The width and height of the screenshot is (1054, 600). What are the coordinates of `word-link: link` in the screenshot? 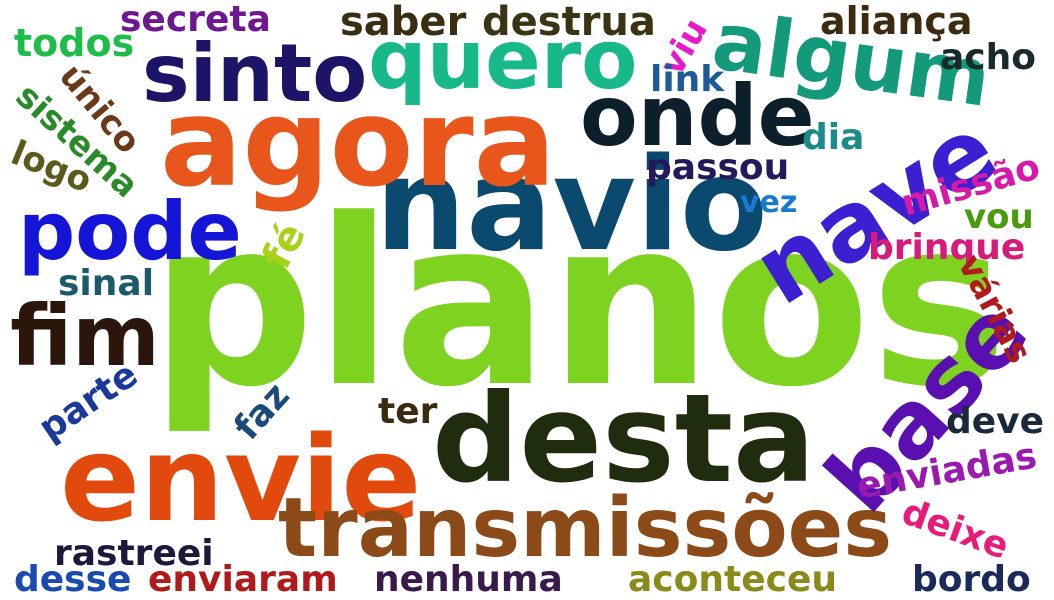 It's located at (687, 79).